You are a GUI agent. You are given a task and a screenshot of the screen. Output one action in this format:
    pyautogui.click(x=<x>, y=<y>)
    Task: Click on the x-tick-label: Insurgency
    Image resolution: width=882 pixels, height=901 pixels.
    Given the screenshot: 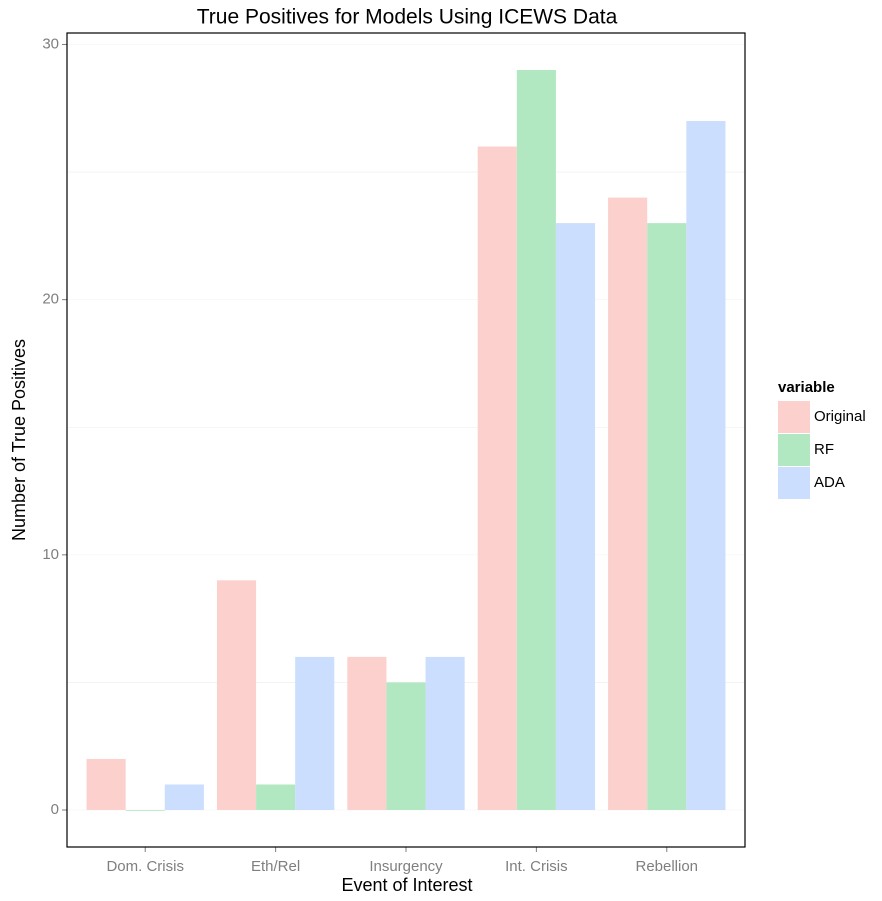 What is the action you would take?
    pyautogui.click(x=406, y=866)
    